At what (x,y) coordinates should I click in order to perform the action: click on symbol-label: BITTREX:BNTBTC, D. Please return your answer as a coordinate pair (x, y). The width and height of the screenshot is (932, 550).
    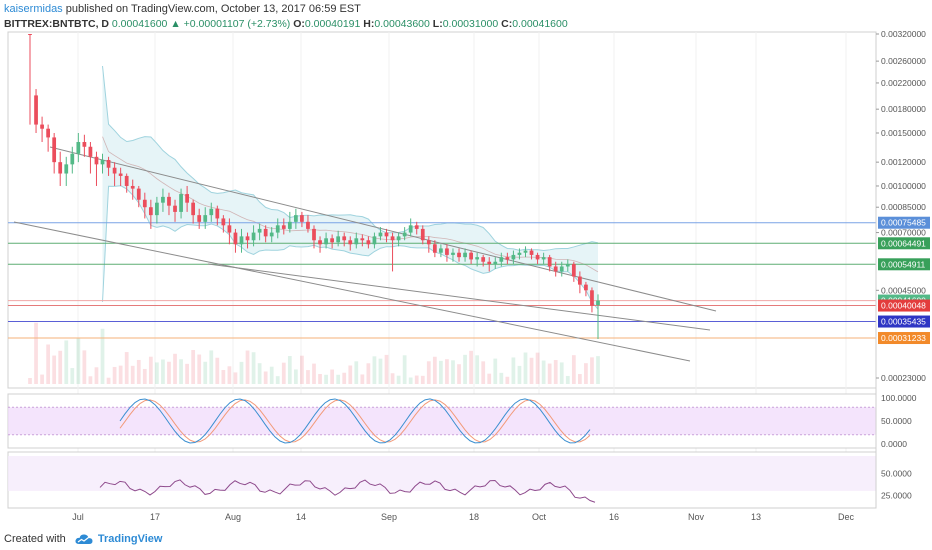
    Looking at the image, I should click on (56, 24).